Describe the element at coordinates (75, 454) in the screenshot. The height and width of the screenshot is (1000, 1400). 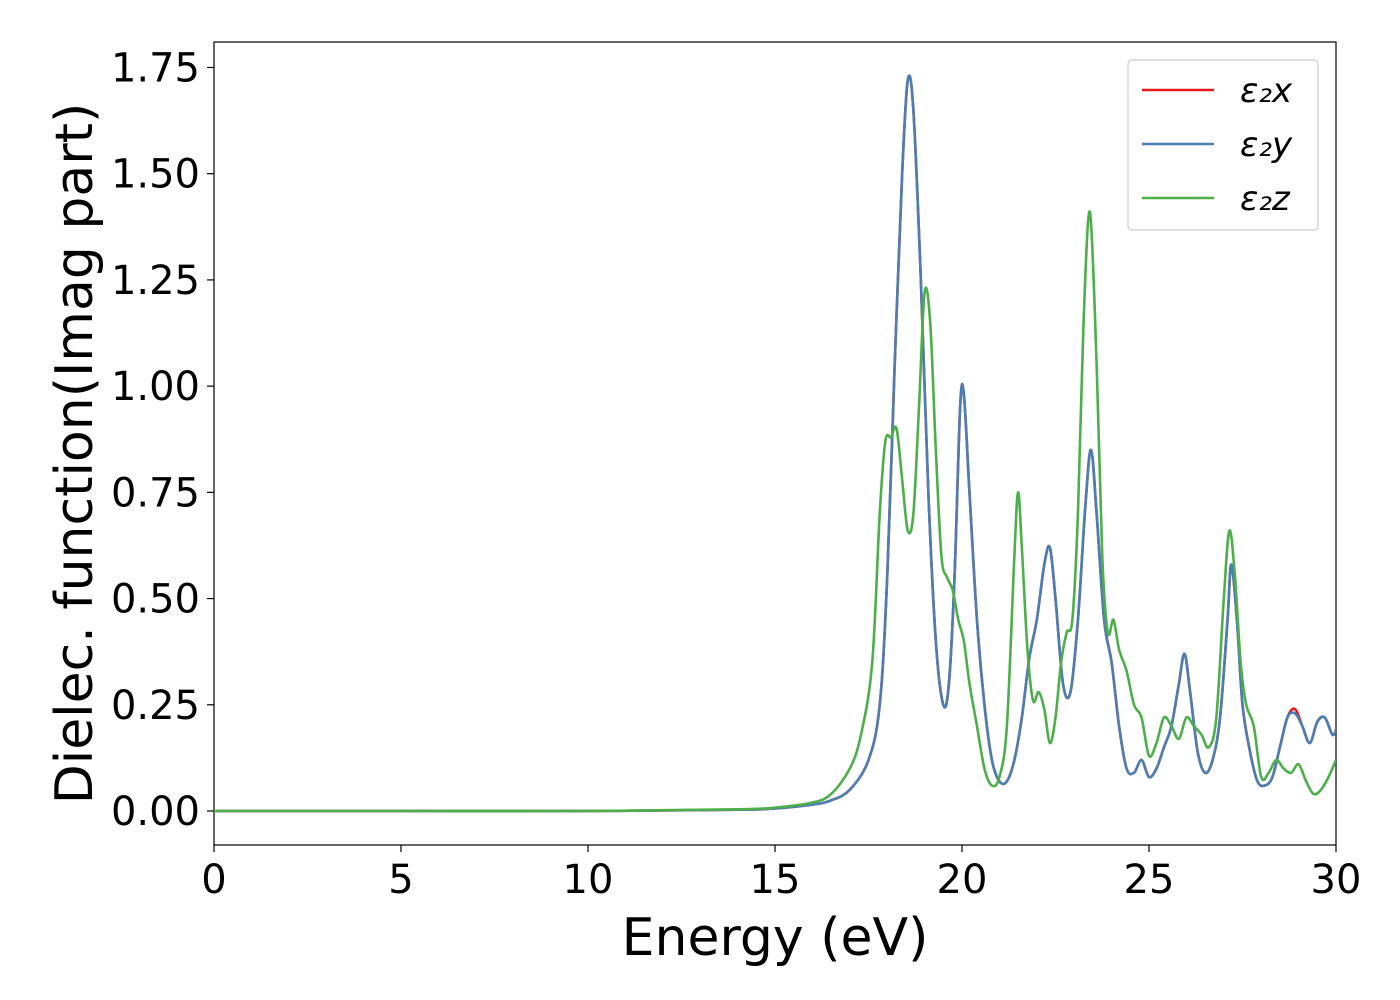
I see `y-axis-label: Dielec. function(Imag part)` at that location.